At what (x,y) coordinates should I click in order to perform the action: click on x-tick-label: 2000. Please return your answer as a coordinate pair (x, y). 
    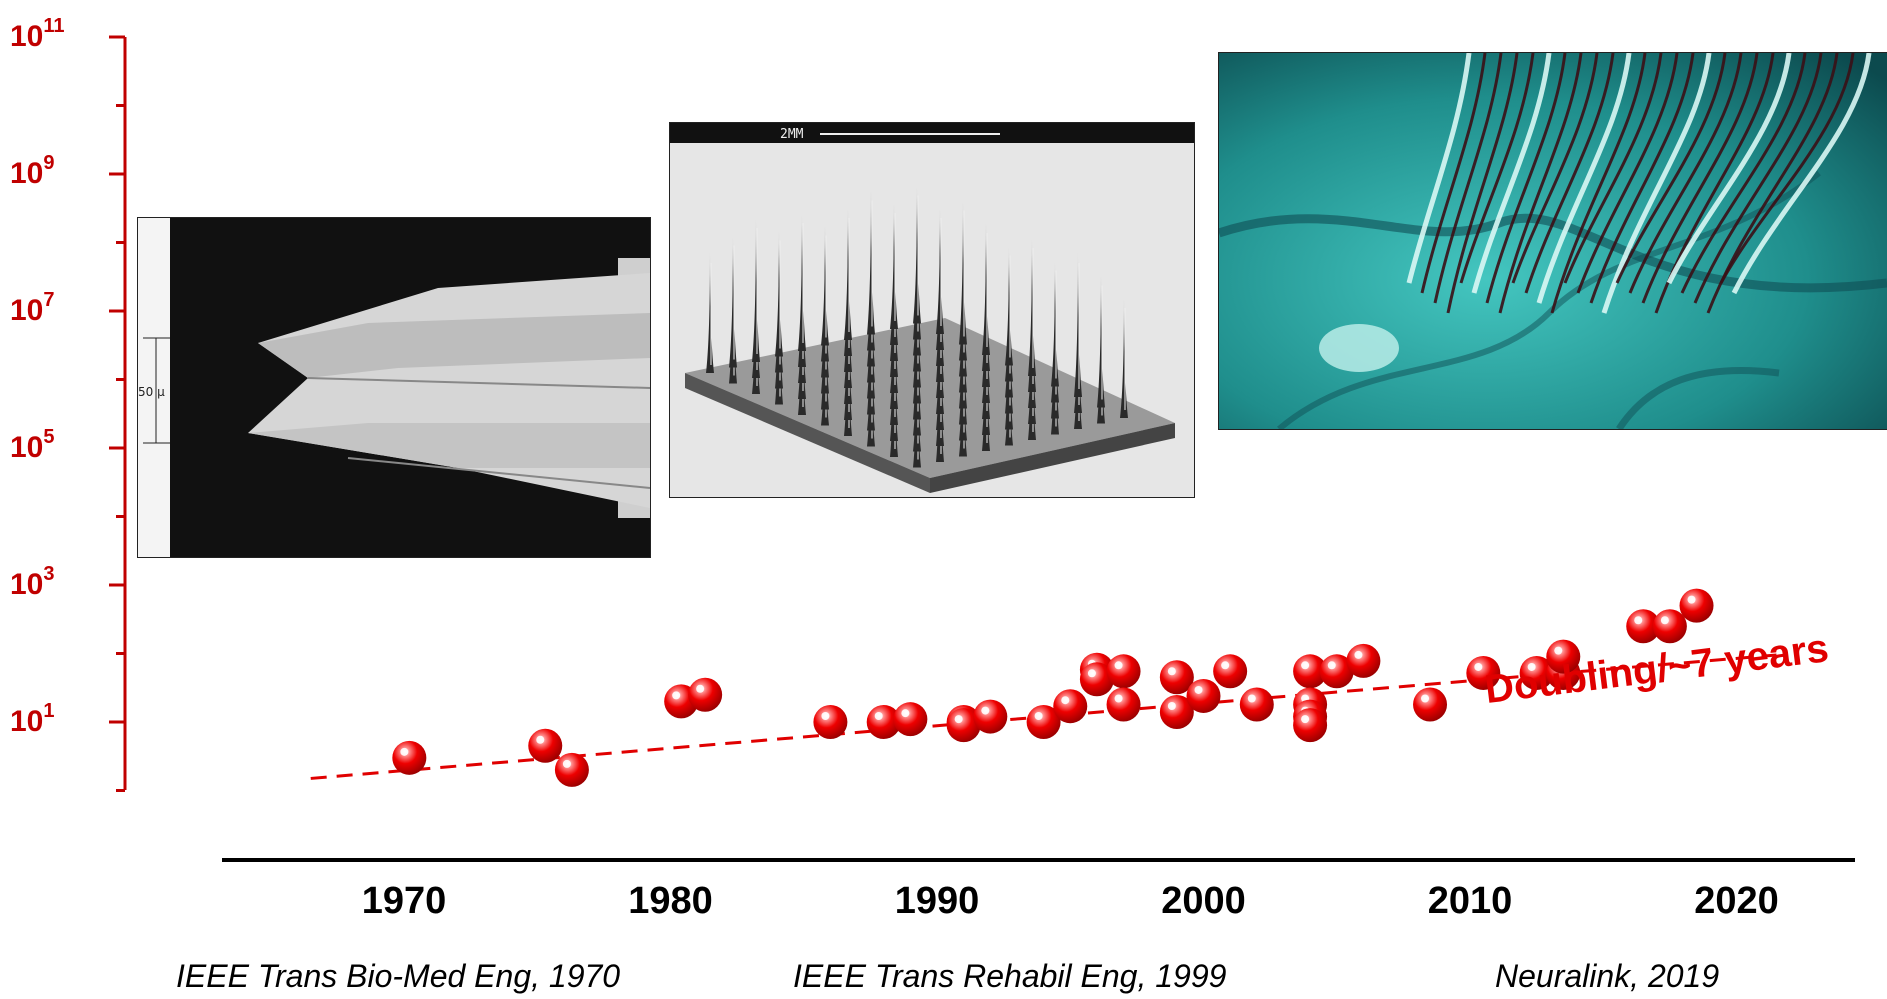
    Looking at the image, I should click on (1203, 901).